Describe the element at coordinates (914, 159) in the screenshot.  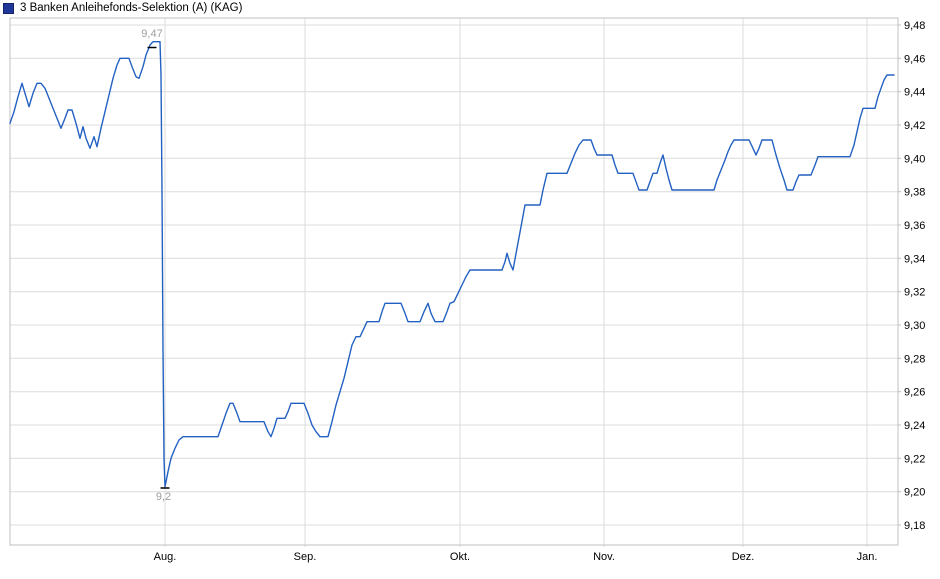
I see `y-axis-label: 9,40` at that location.